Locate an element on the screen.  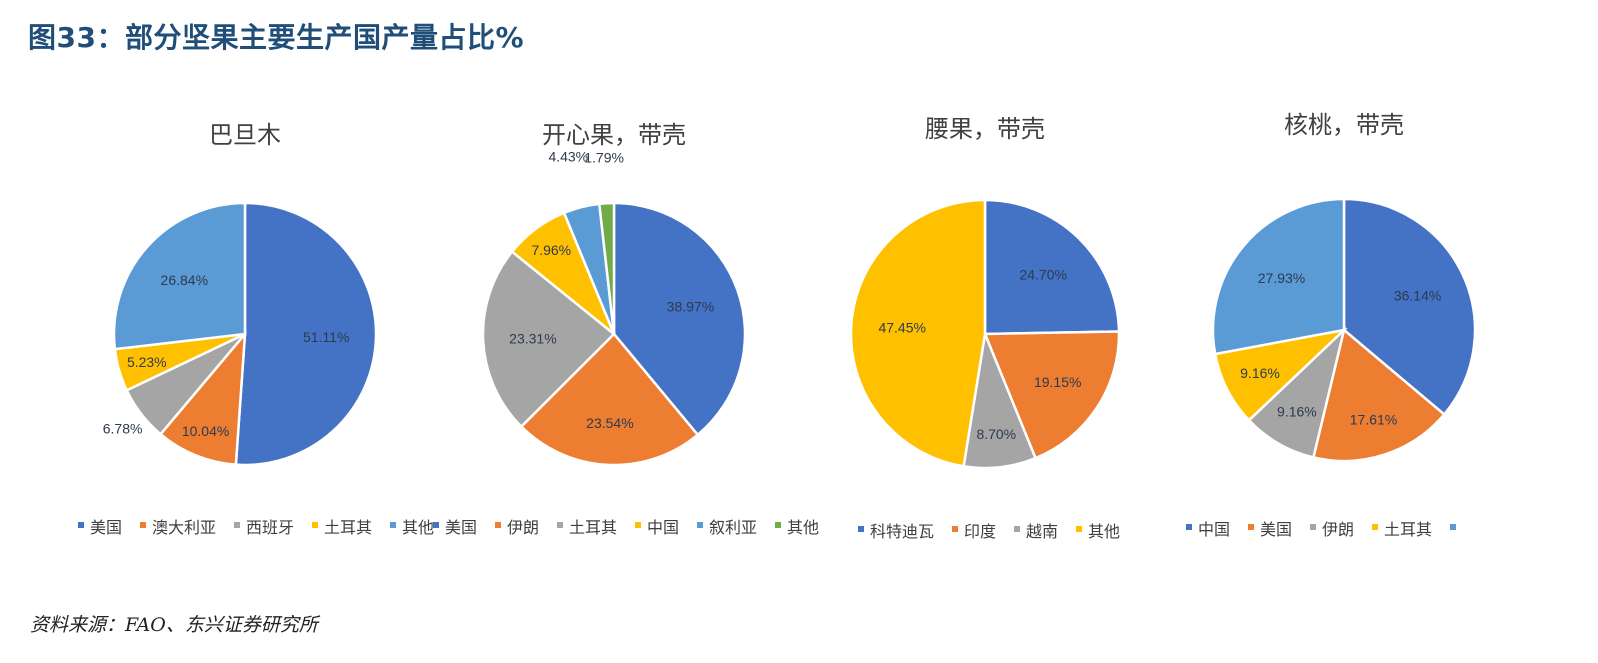
chart-title: 开心果，带壳 is located at coordinates (614, 135).